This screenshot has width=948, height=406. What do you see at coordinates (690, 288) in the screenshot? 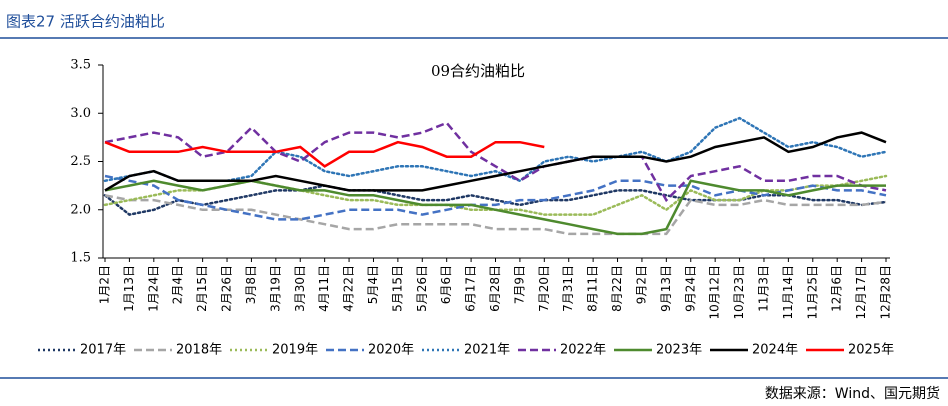
I see `x-tick-label: 9月24日` at bounding box center [690, 288].